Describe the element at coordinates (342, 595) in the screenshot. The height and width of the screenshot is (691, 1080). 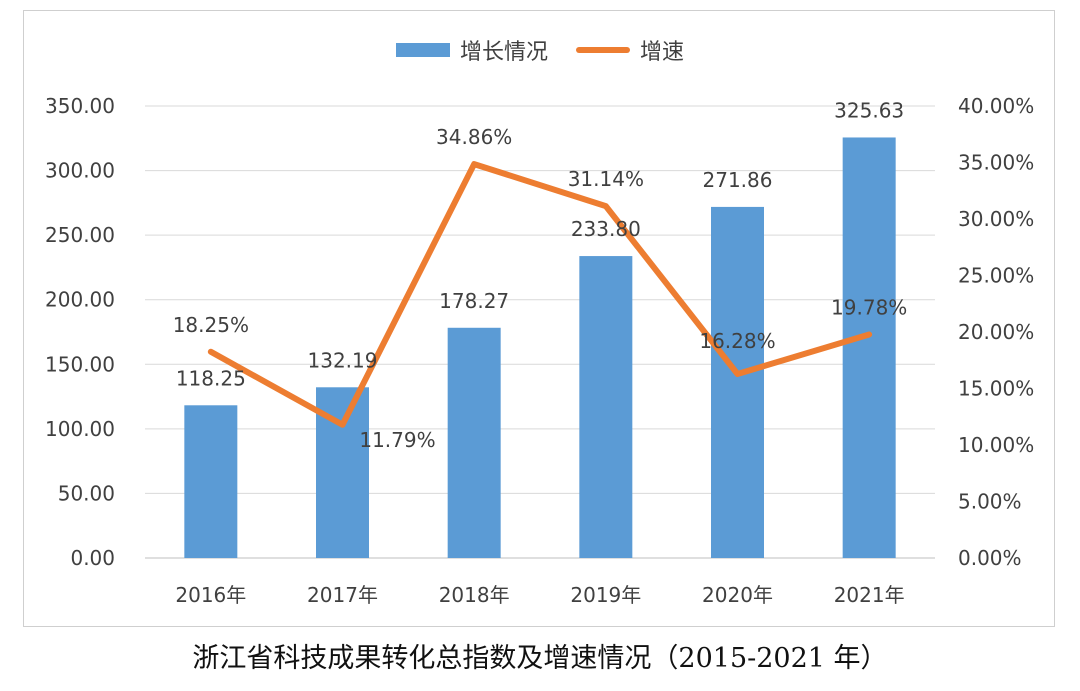
I see `x-axis-tick-label: 2017年` at that location.